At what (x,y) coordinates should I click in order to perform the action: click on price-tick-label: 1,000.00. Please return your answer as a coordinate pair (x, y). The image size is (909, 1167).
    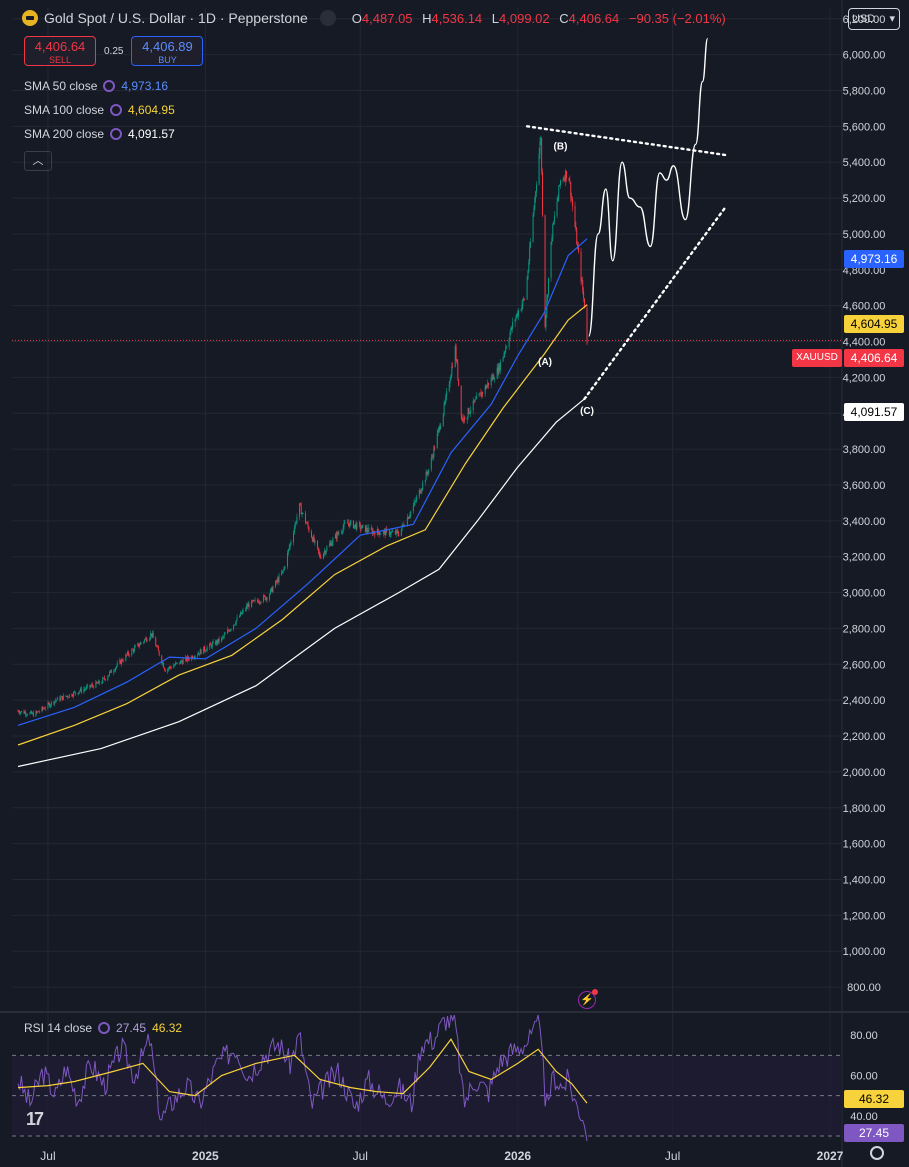
    Looking at the image, I should click on (864, 952).